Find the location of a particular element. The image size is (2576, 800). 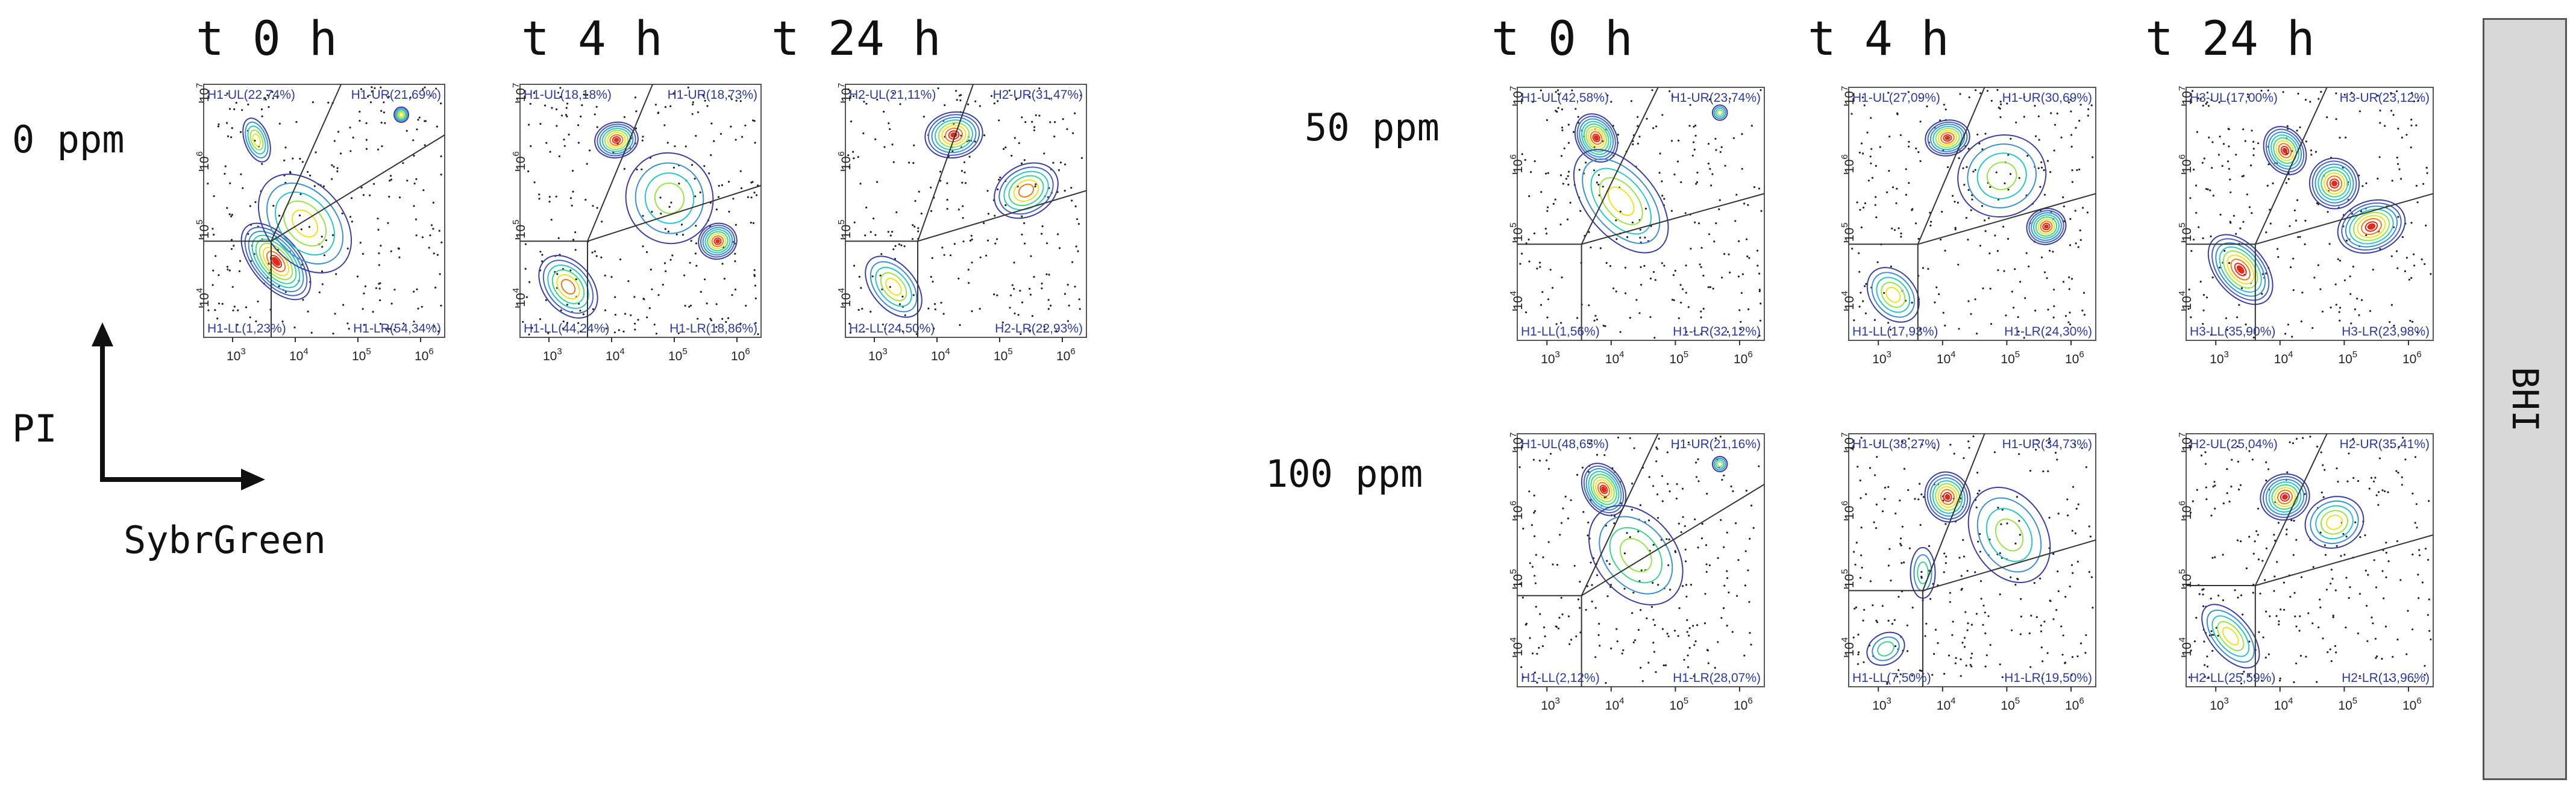

x-tick-label: 10³ is located at coordinates (1550, 357).